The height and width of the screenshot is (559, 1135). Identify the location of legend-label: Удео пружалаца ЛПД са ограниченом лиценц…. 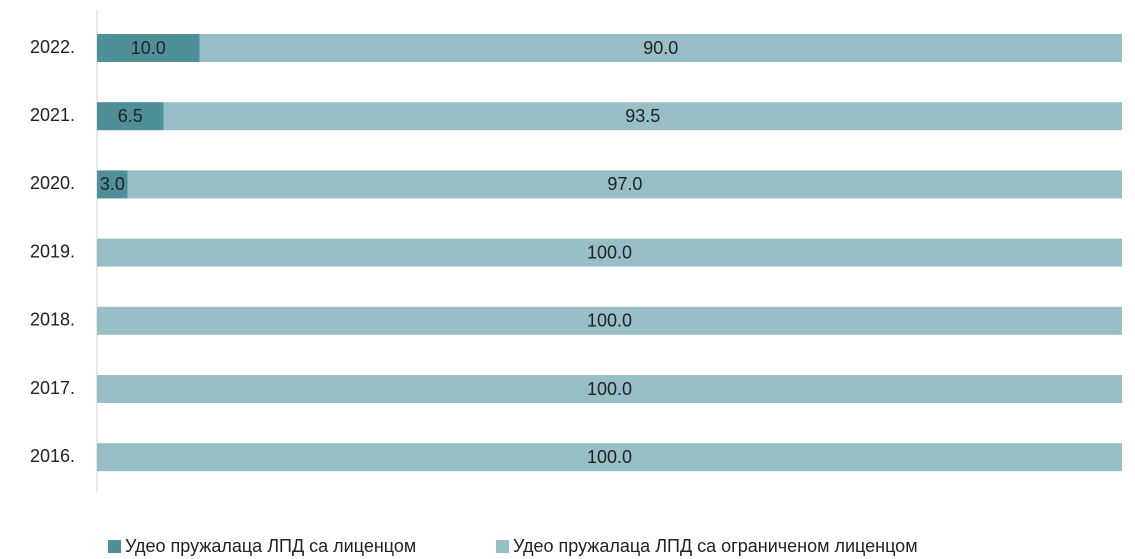
(715, 546).